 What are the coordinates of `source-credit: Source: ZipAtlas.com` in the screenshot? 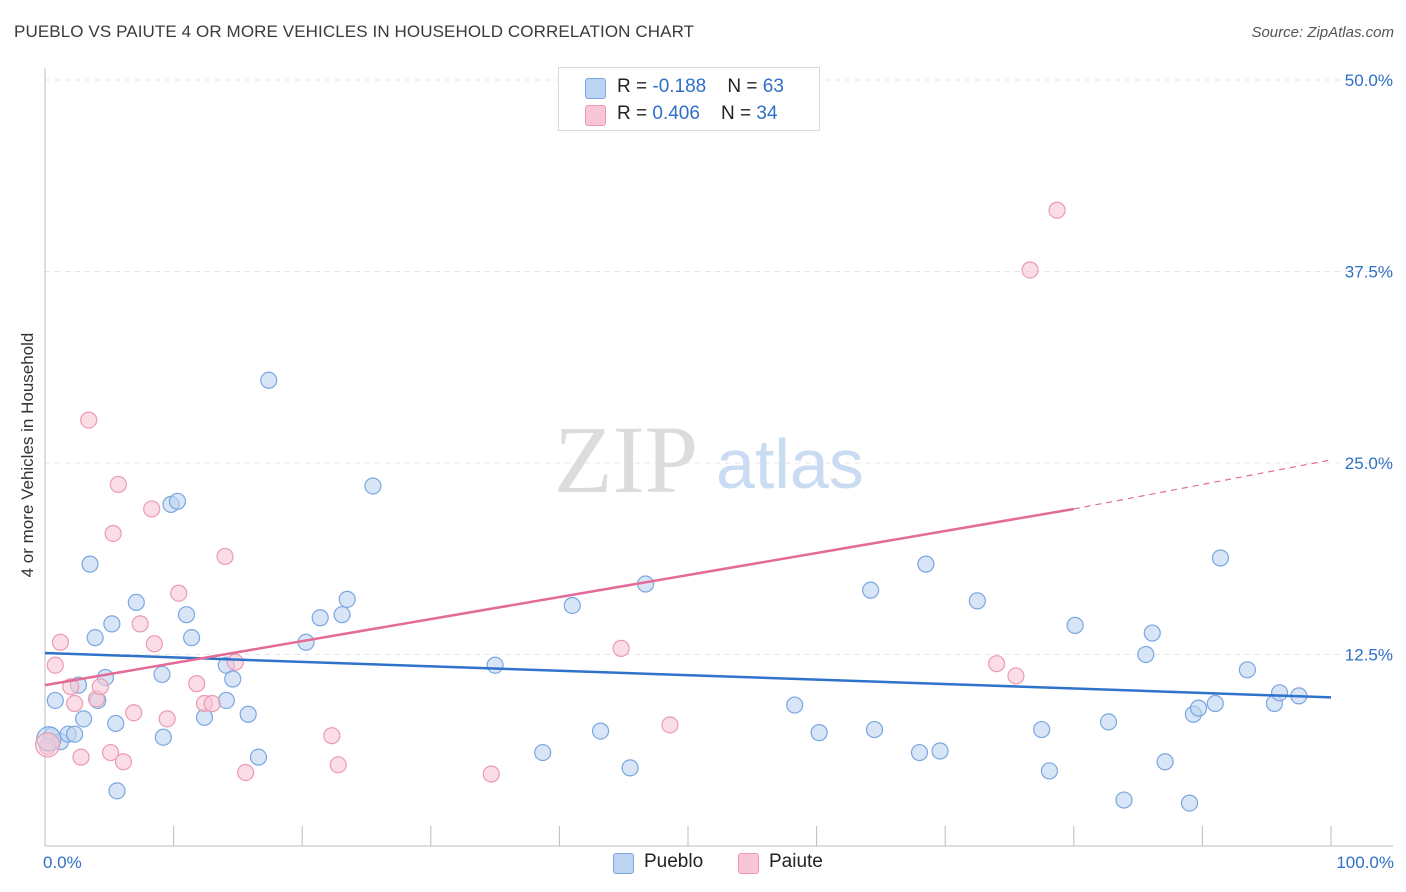 It's located at (1322, 32).